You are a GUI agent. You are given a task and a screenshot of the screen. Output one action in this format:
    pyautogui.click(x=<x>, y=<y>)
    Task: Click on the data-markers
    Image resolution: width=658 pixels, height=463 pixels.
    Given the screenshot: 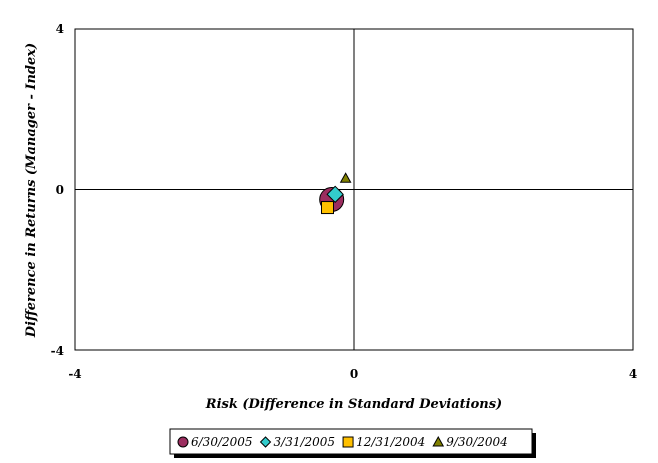 What is the action you would take?
    pyautogui.click(x=335, y=193)
    